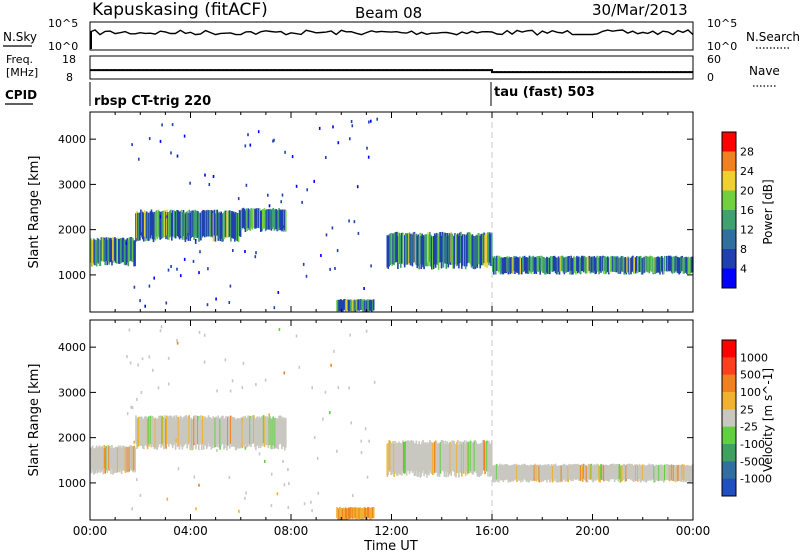  I want to click on date-label: 30/Mar/2013, so click(640, 10).